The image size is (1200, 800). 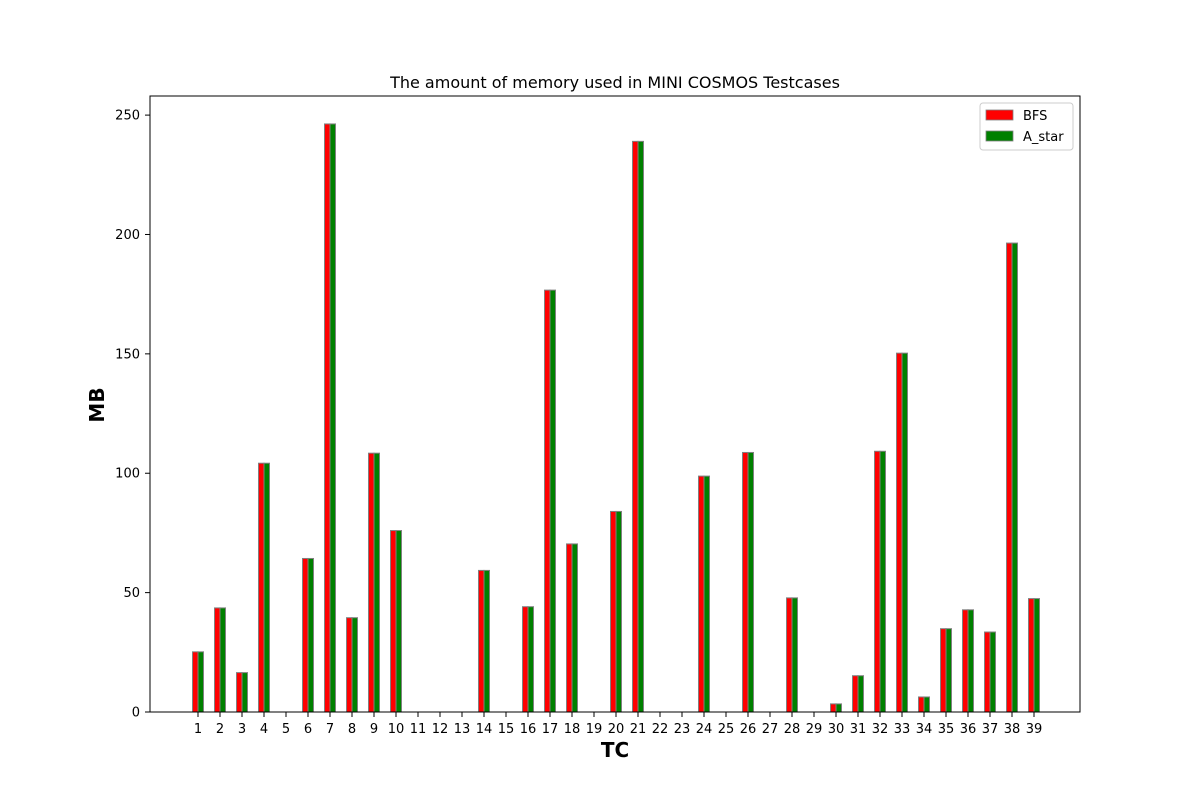 I want to click on x-tick-label: 18, so click(x=572, y=729).